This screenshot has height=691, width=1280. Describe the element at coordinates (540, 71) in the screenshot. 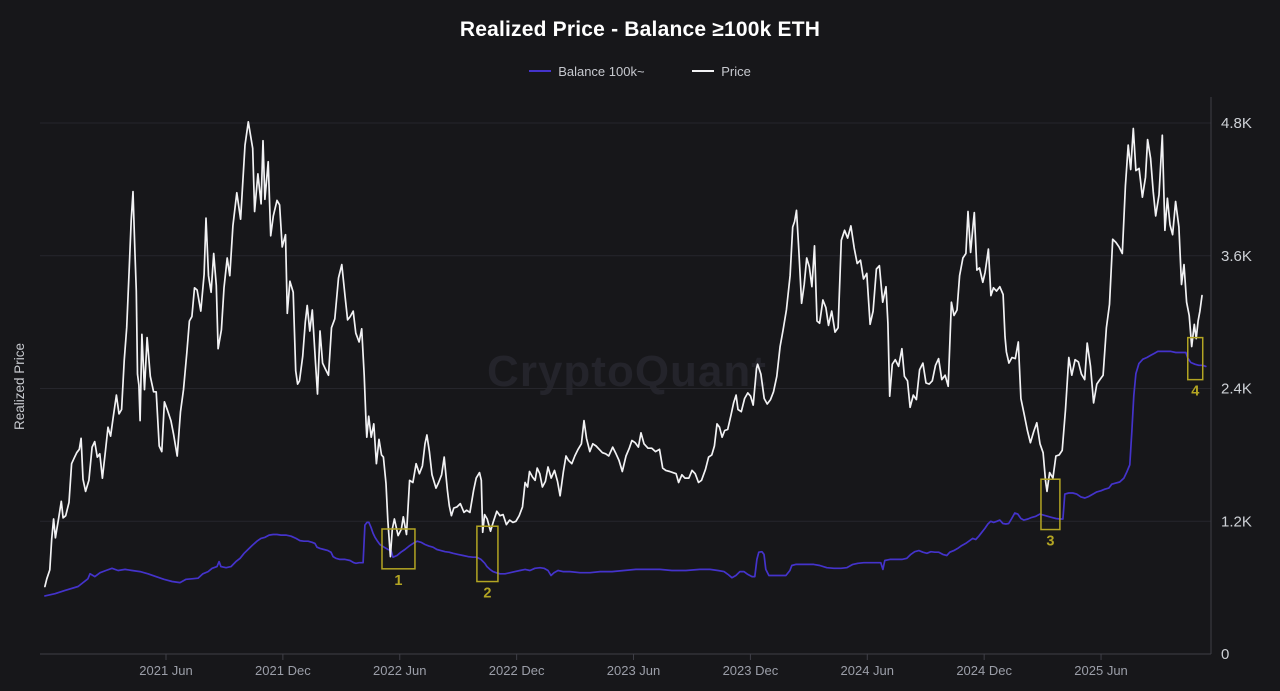

I see `legend-swatch-balance` at that location.